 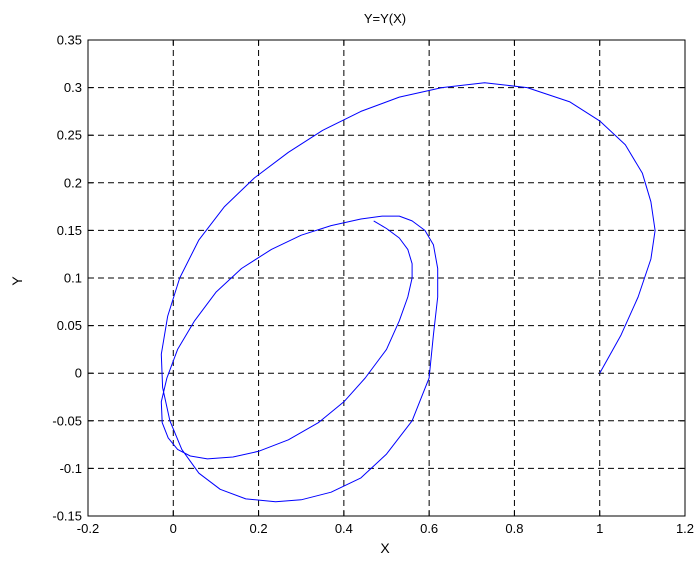 I want to click on y-tick-label: 0.3, so click(x=73, y=87).